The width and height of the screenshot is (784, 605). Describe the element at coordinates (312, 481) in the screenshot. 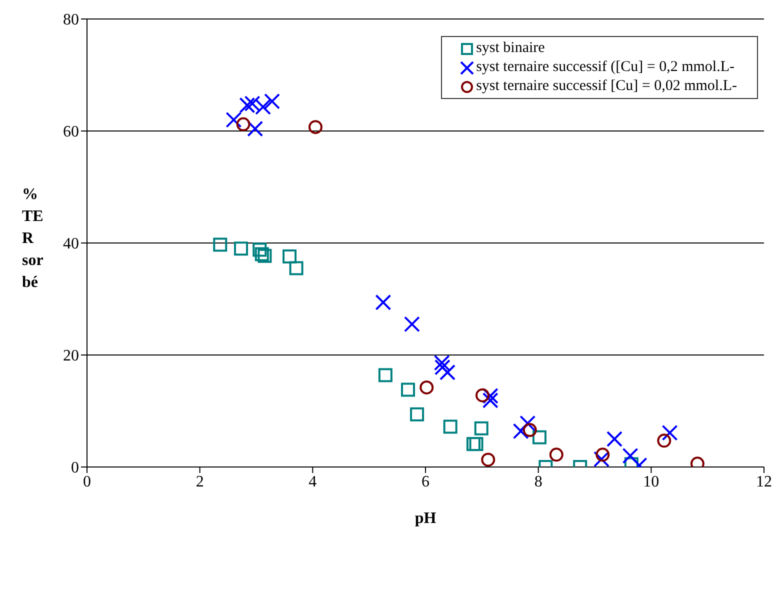

I see `x-tick-label: 4` at that location.